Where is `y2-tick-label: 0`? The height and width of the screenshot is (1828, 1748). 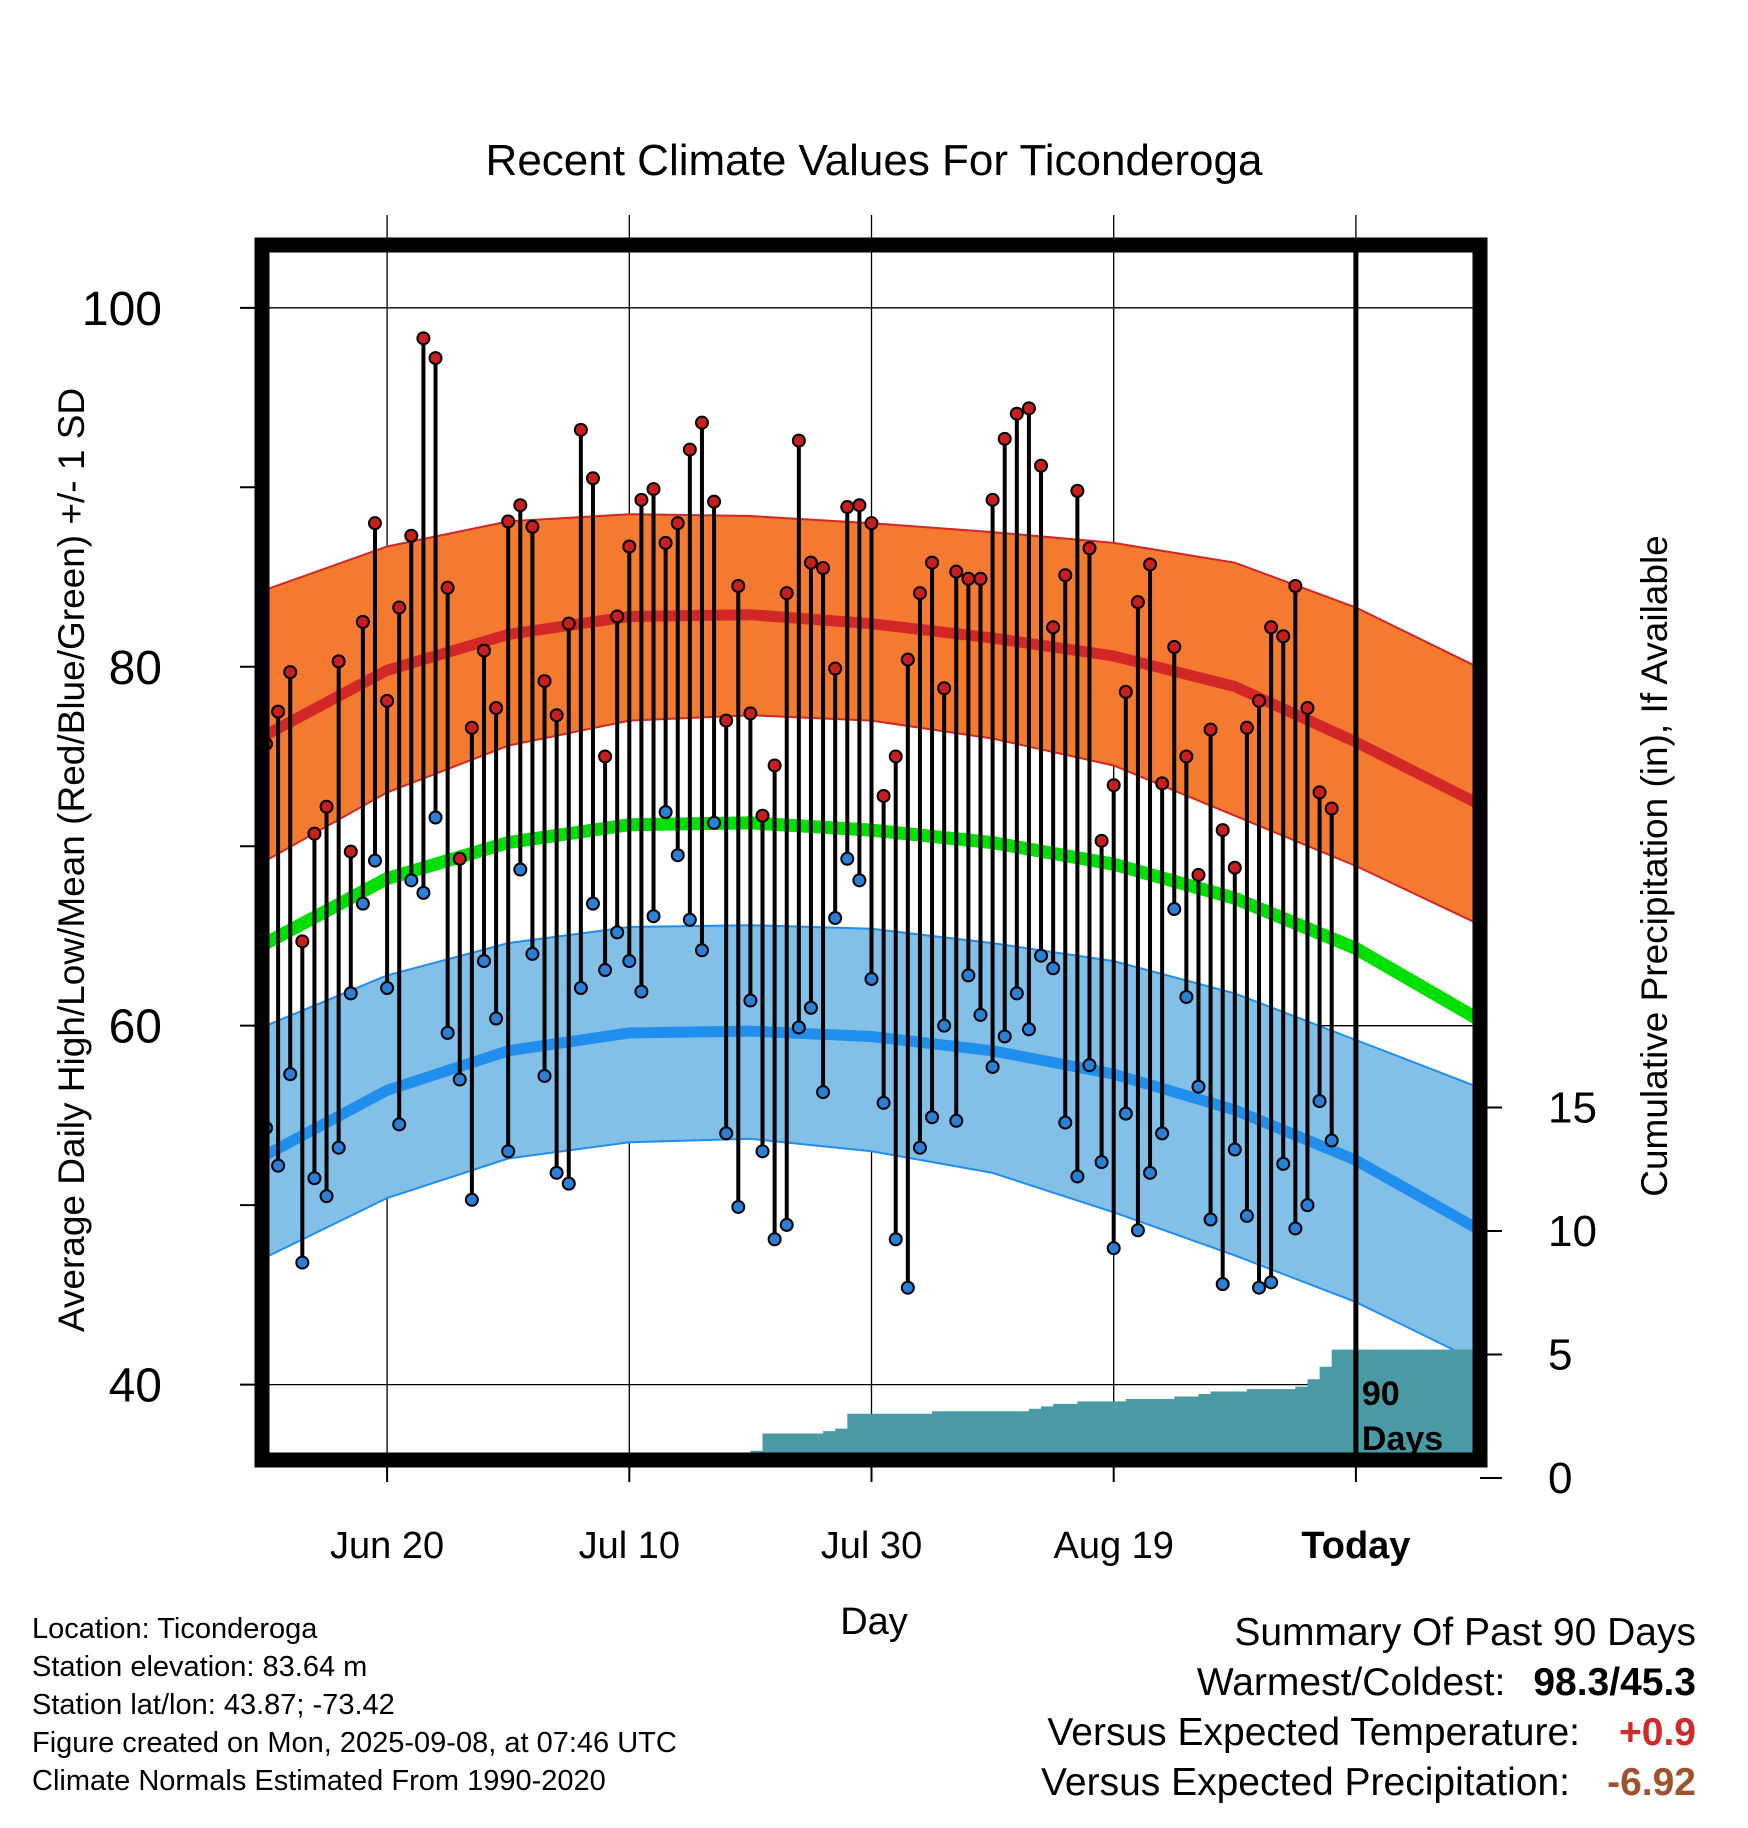 y2-tick-label: 0 is located at coordinates (1560, 1478).